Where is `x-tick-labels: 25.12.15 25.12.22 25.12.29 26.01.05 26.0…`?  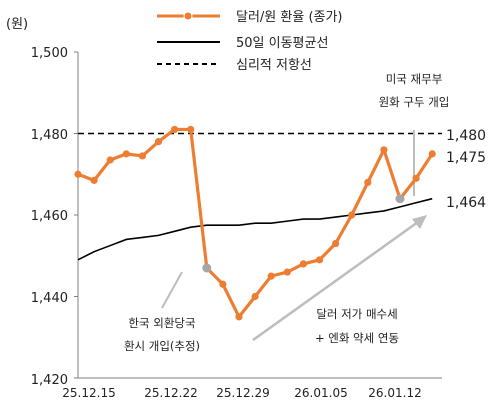
x-tick-labels: 25.12.15 25.12.22 25.12.29 26.01.05 26.0… is located at coordinates (241, 393).